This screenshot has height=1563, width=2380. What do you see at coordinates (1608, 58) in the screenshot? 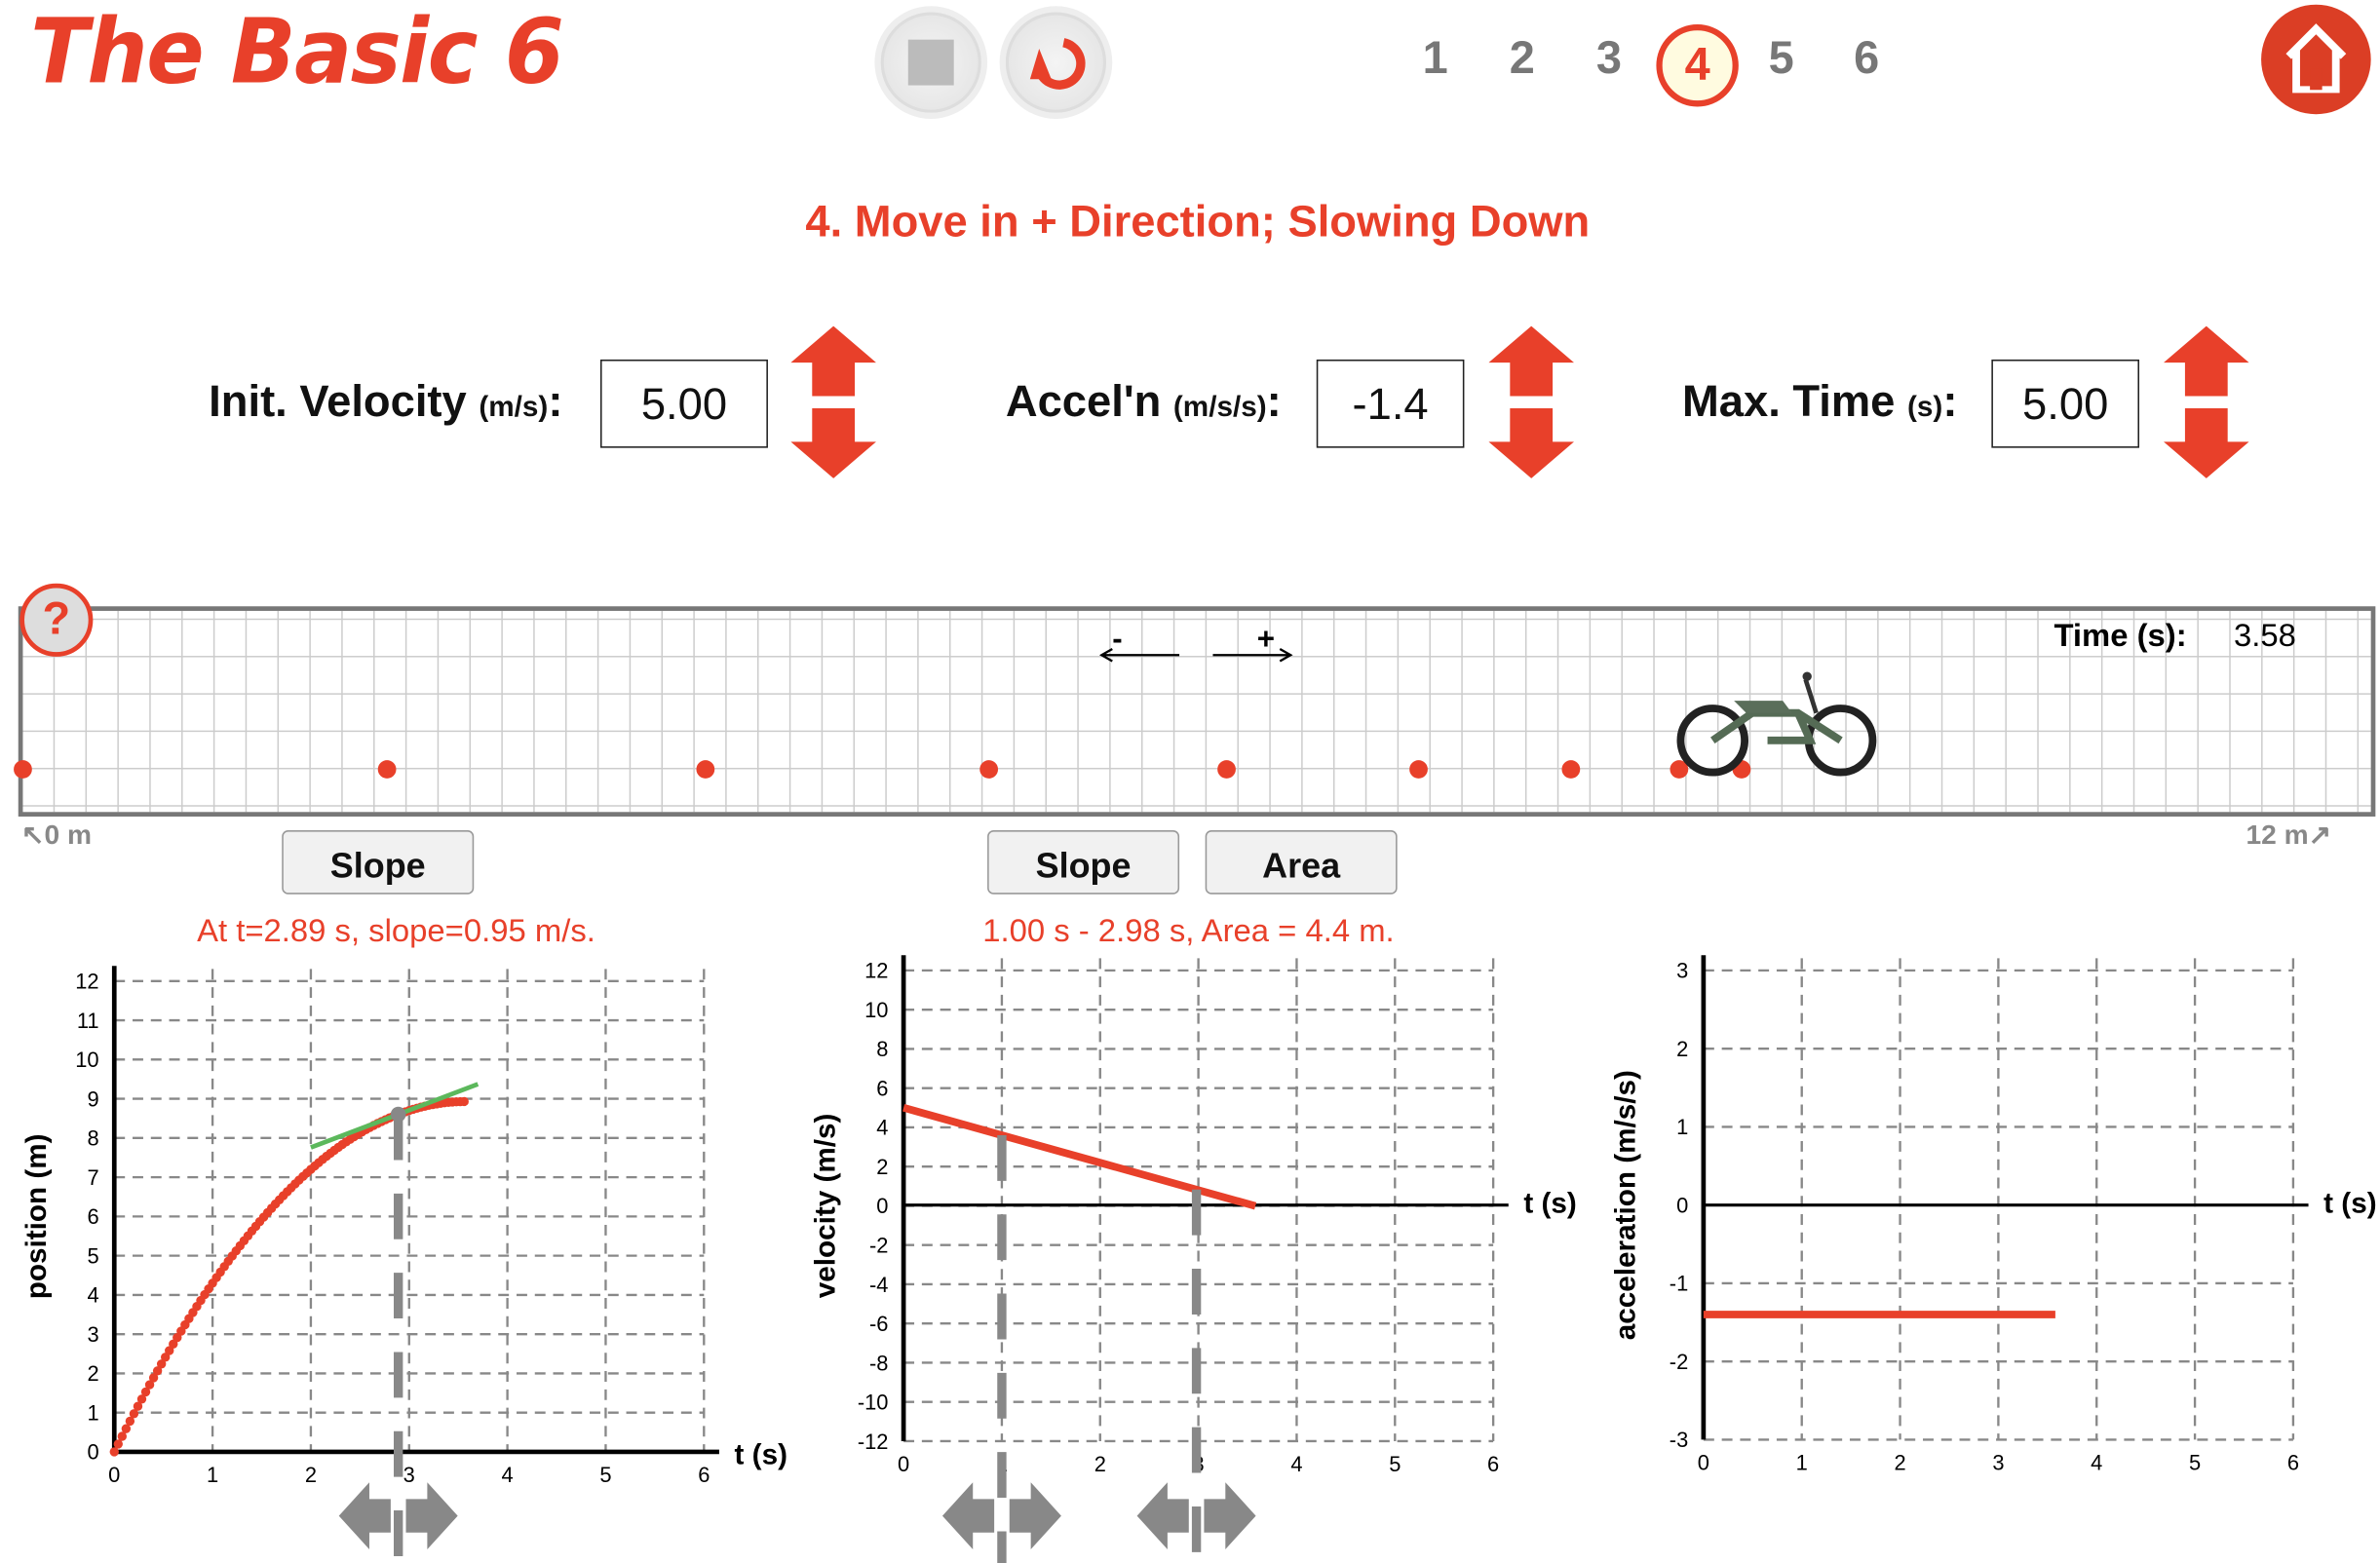
I see `step-3: 3` at bounding box center [1608, 58].